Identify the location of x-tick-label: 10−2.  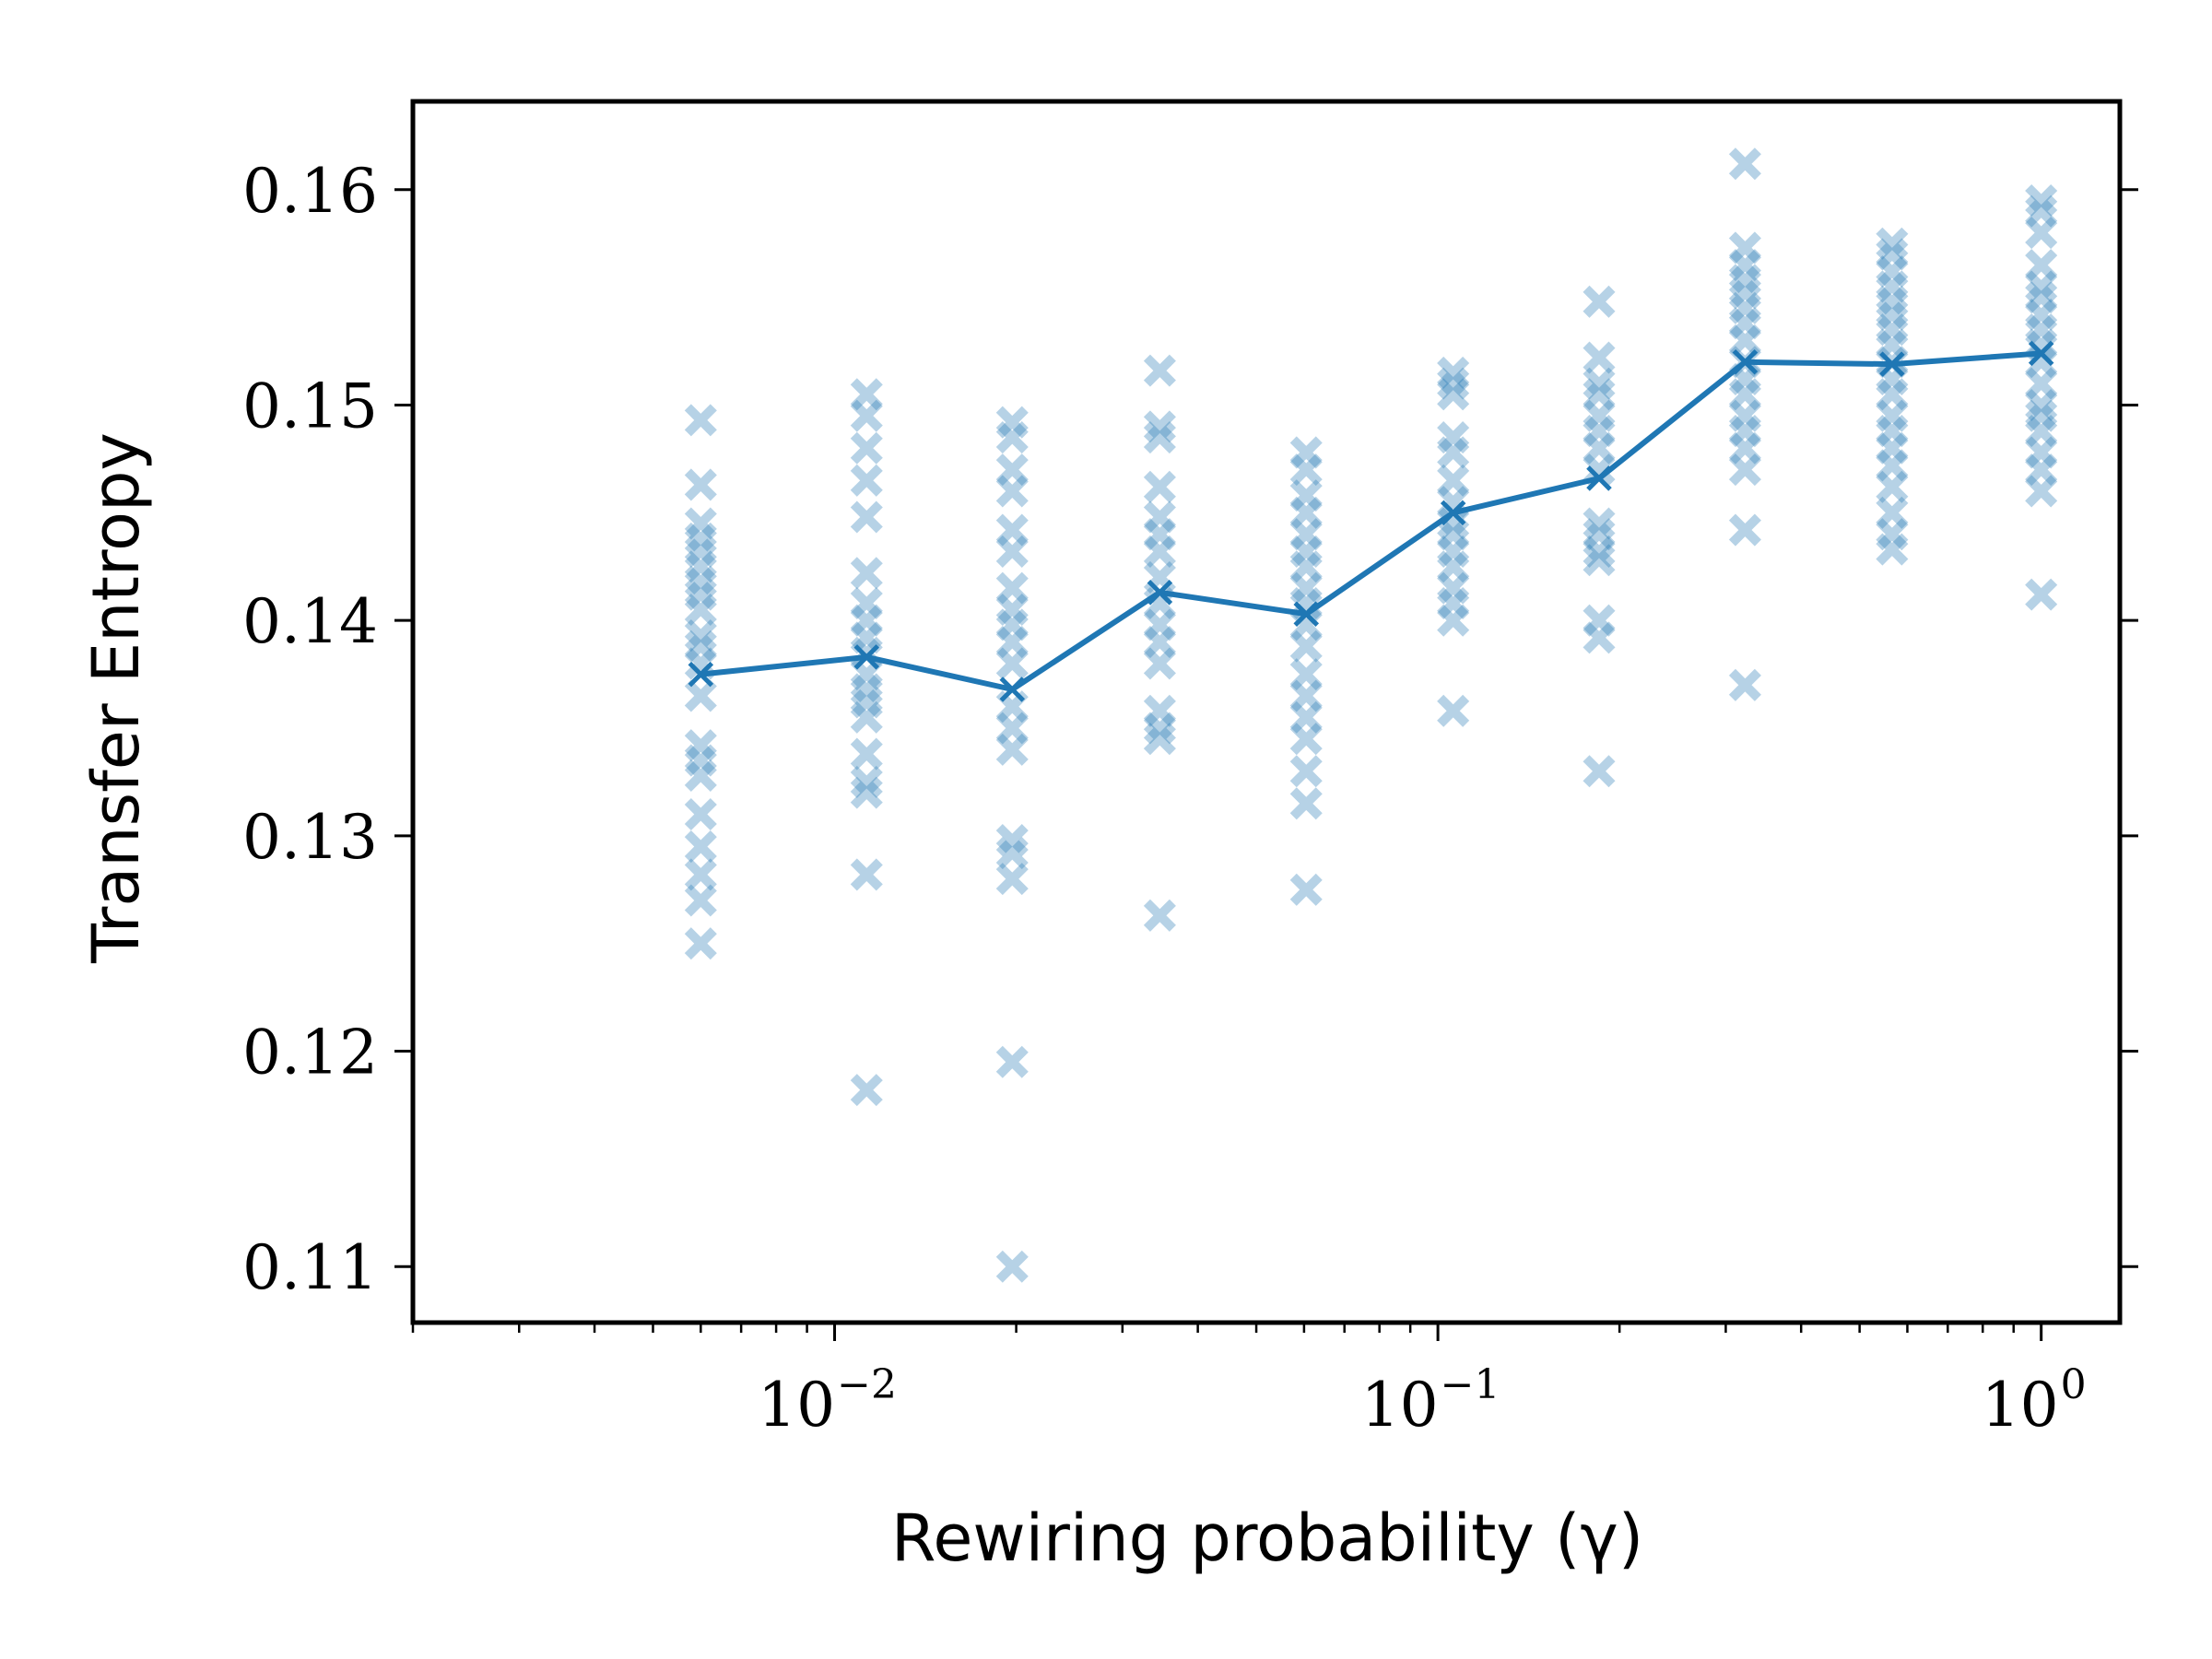
(827, 1401).